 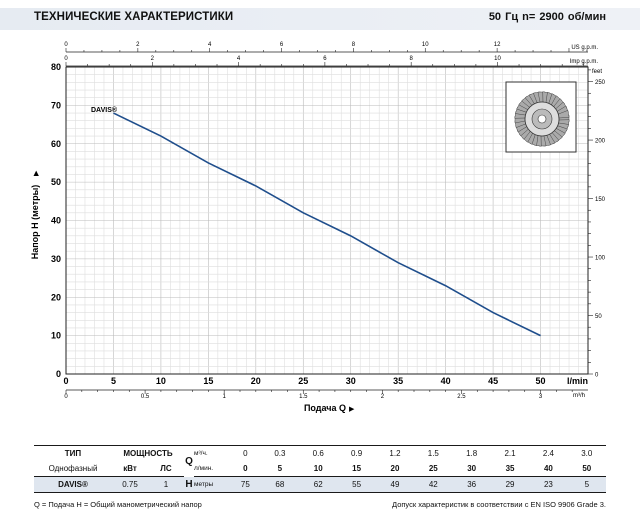 What do you see at coordinates (412, 59) in the screenshot?
I see `impgpm-tick-label: 8` at bounding box center [412, 59].